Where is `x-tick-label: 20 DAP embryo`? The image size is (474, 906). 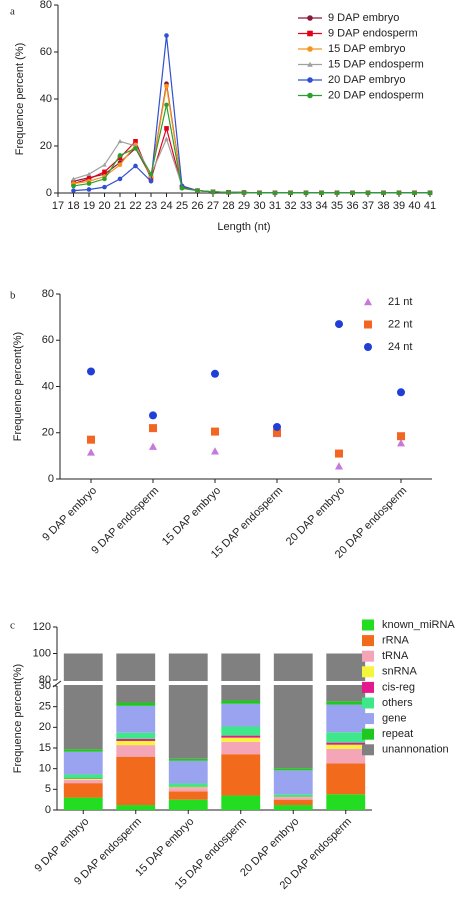 x-tick-label: 20 DAP embryo is located at coordinates (315, 516).